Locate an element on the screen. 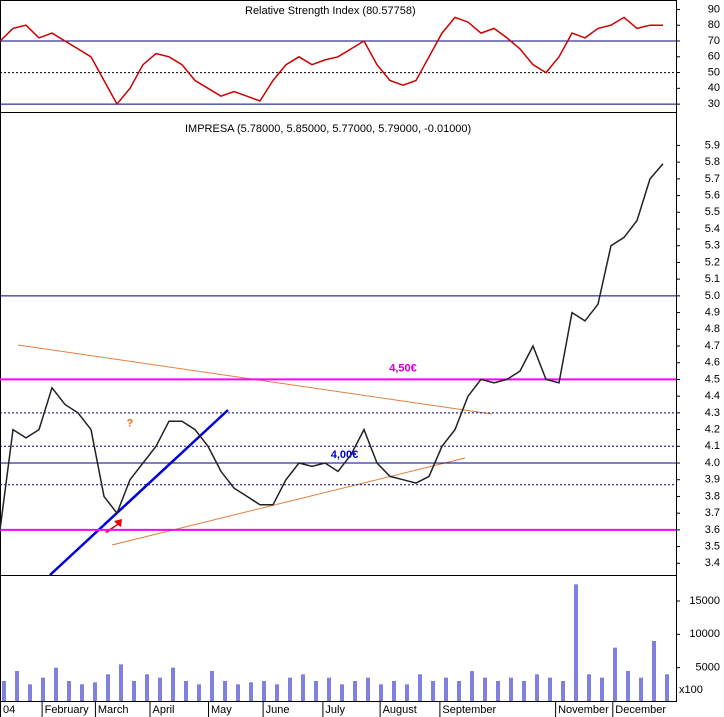  y-tick-label: 3.6 is located at coordinates (712, 530).